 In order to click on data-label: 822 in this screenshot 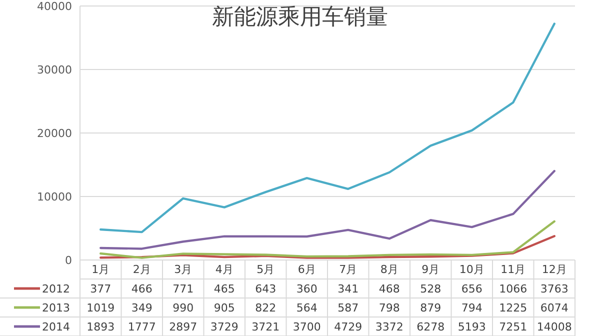, I will do `click(265, 307)`.